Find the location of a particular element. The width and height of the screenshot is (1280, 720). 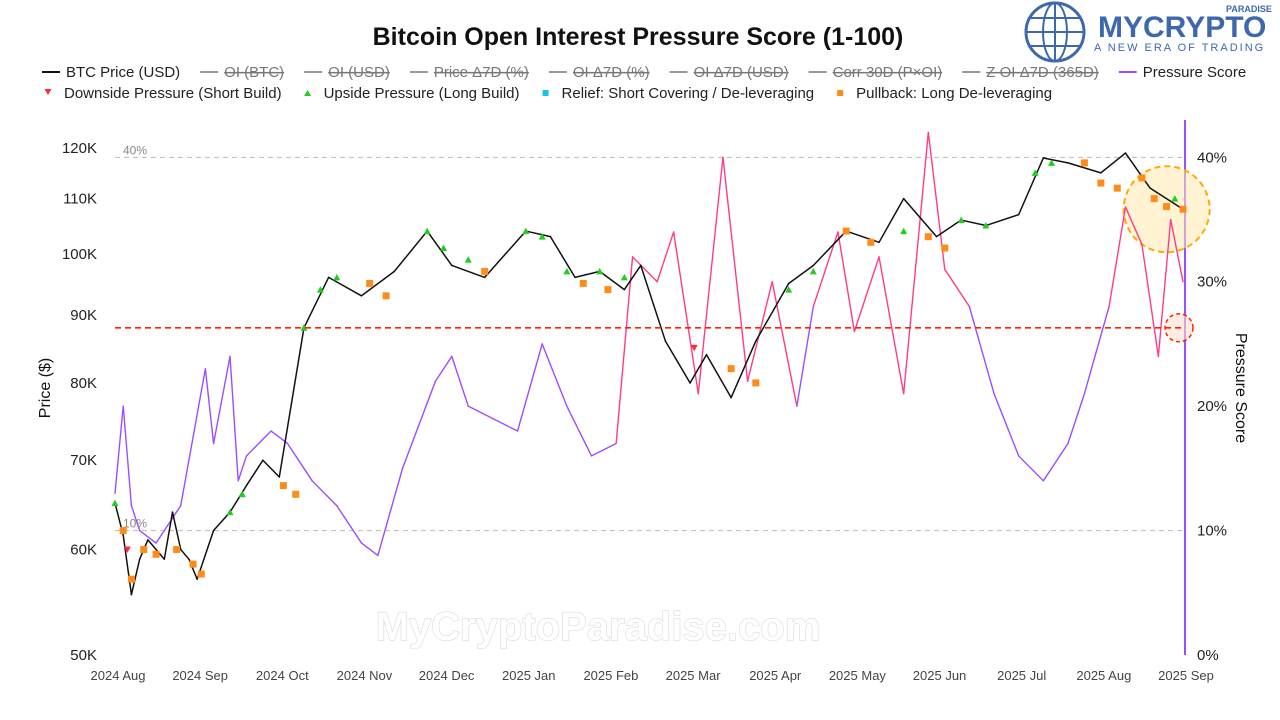

x-tick-label: 2024 Dec is located at coordinates (447, 675).